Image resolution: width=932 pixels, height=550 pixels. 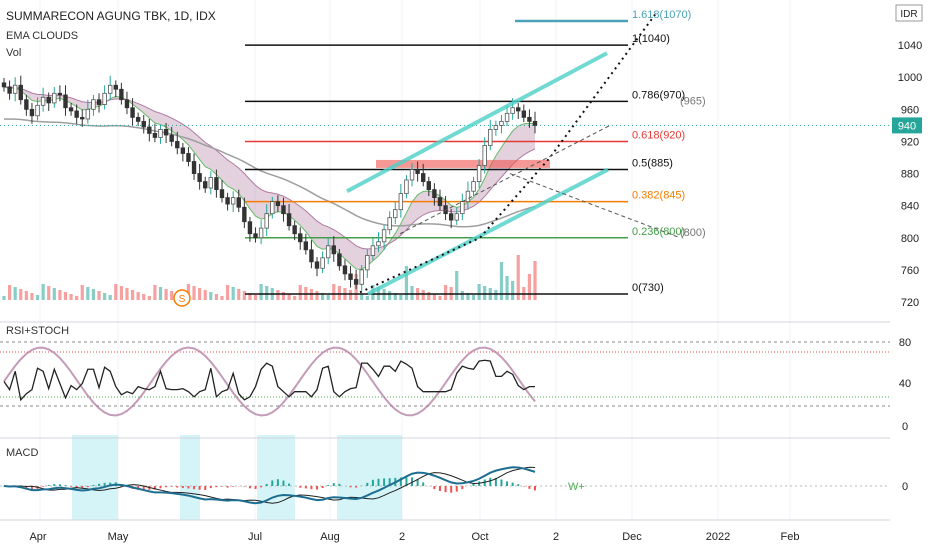 What do you see at coordinates (37, 537) in the screenshot?
I see `time-tick: Apr` at bounding box center [37, 537].